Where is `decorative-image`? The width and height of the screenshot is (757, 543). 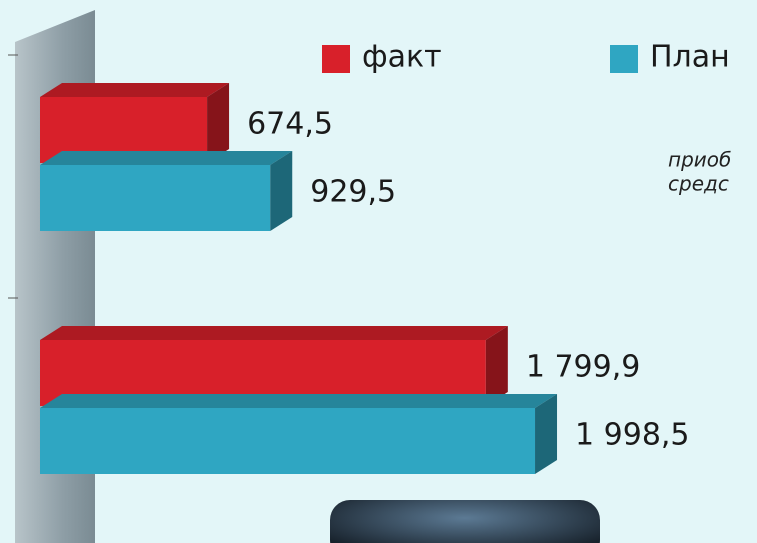 decorative-image is located at coordinates (465, 521).